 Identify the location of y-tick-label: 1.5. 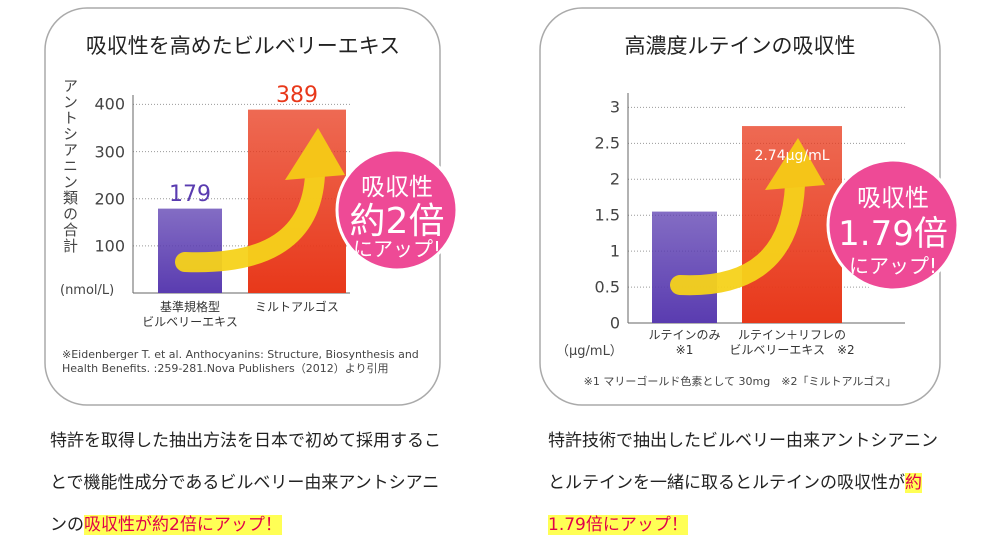
(607, 215).